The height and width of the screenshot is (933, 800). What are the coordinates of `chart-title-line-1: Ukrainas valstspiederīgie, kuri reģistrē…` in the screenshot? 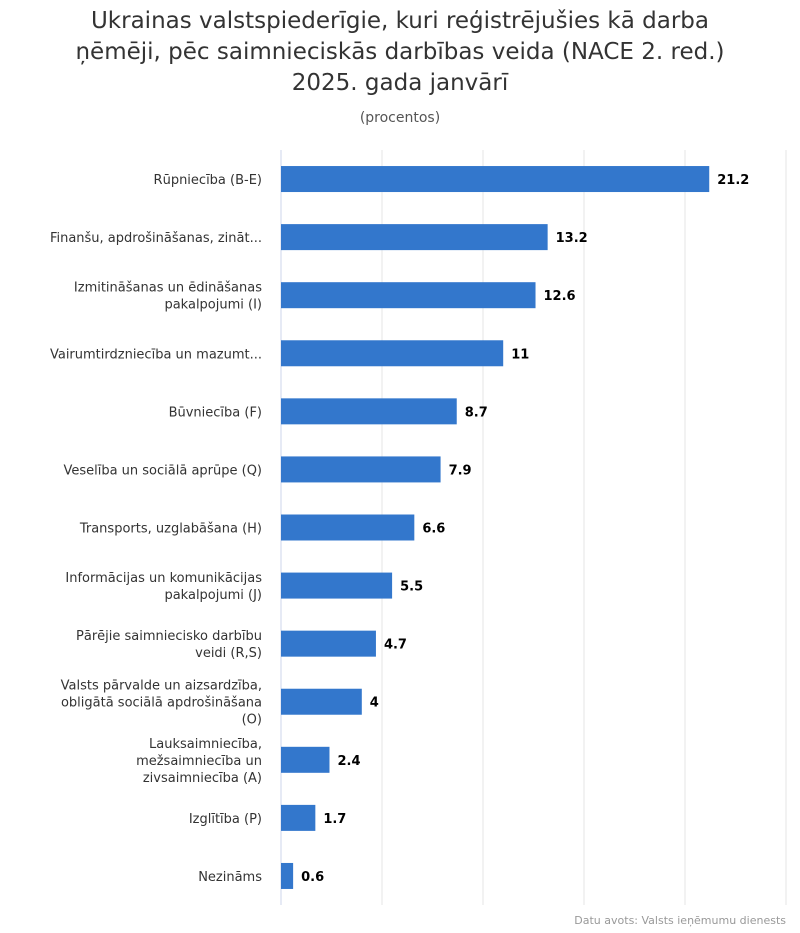 It's located at (400, 21).